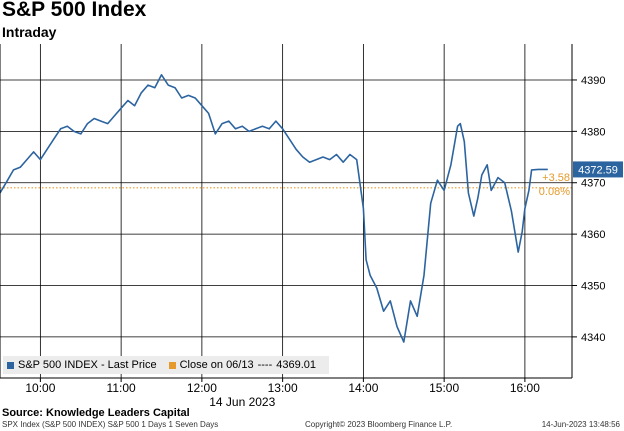 This screenshot has height=431, width=624. I want to click on footer-right: 14-Jun-2023 13:48:56, so click(580, 424).